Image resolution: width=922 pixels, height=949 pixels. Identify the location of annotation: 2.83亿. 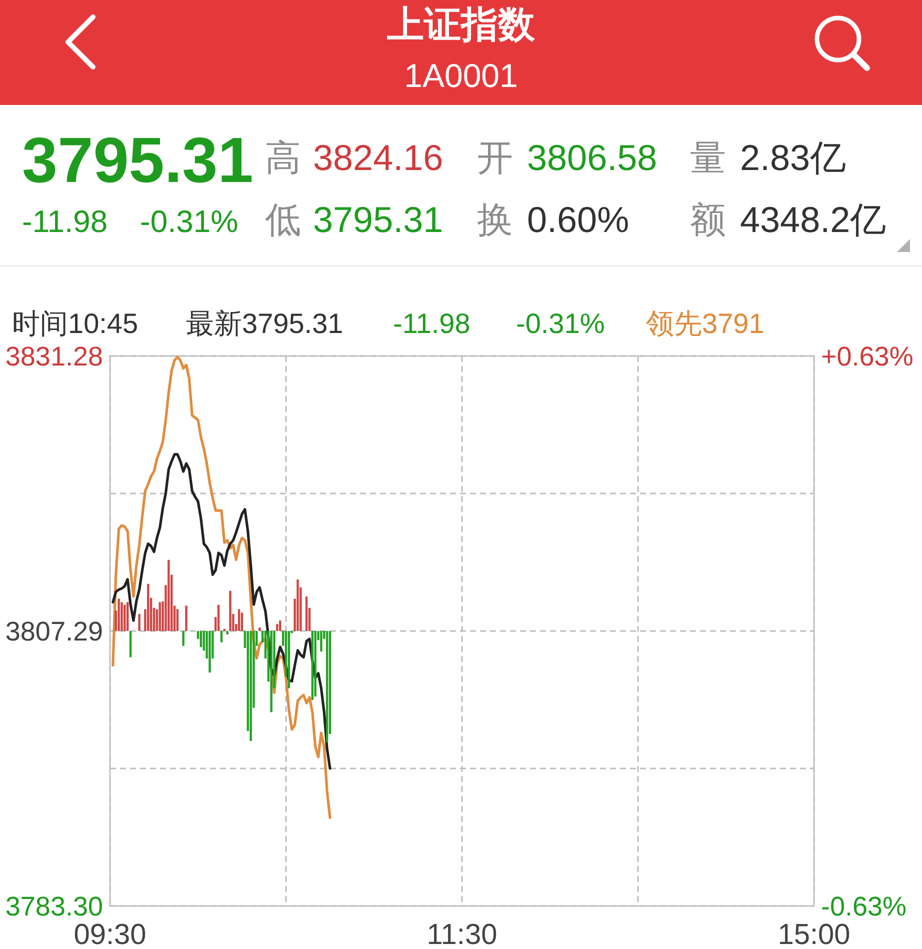
(793, 157).